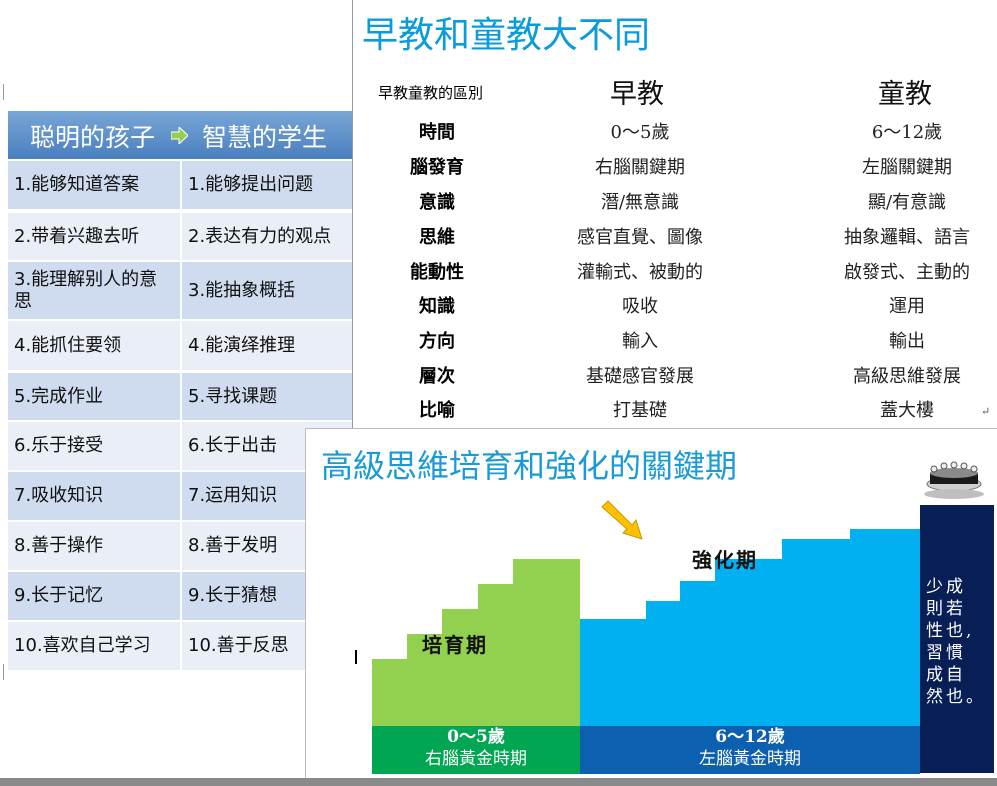  Describe the element at coordinates (640, 410) in the screenshot. I see `comparison-early-value: 打基礎` at that location.